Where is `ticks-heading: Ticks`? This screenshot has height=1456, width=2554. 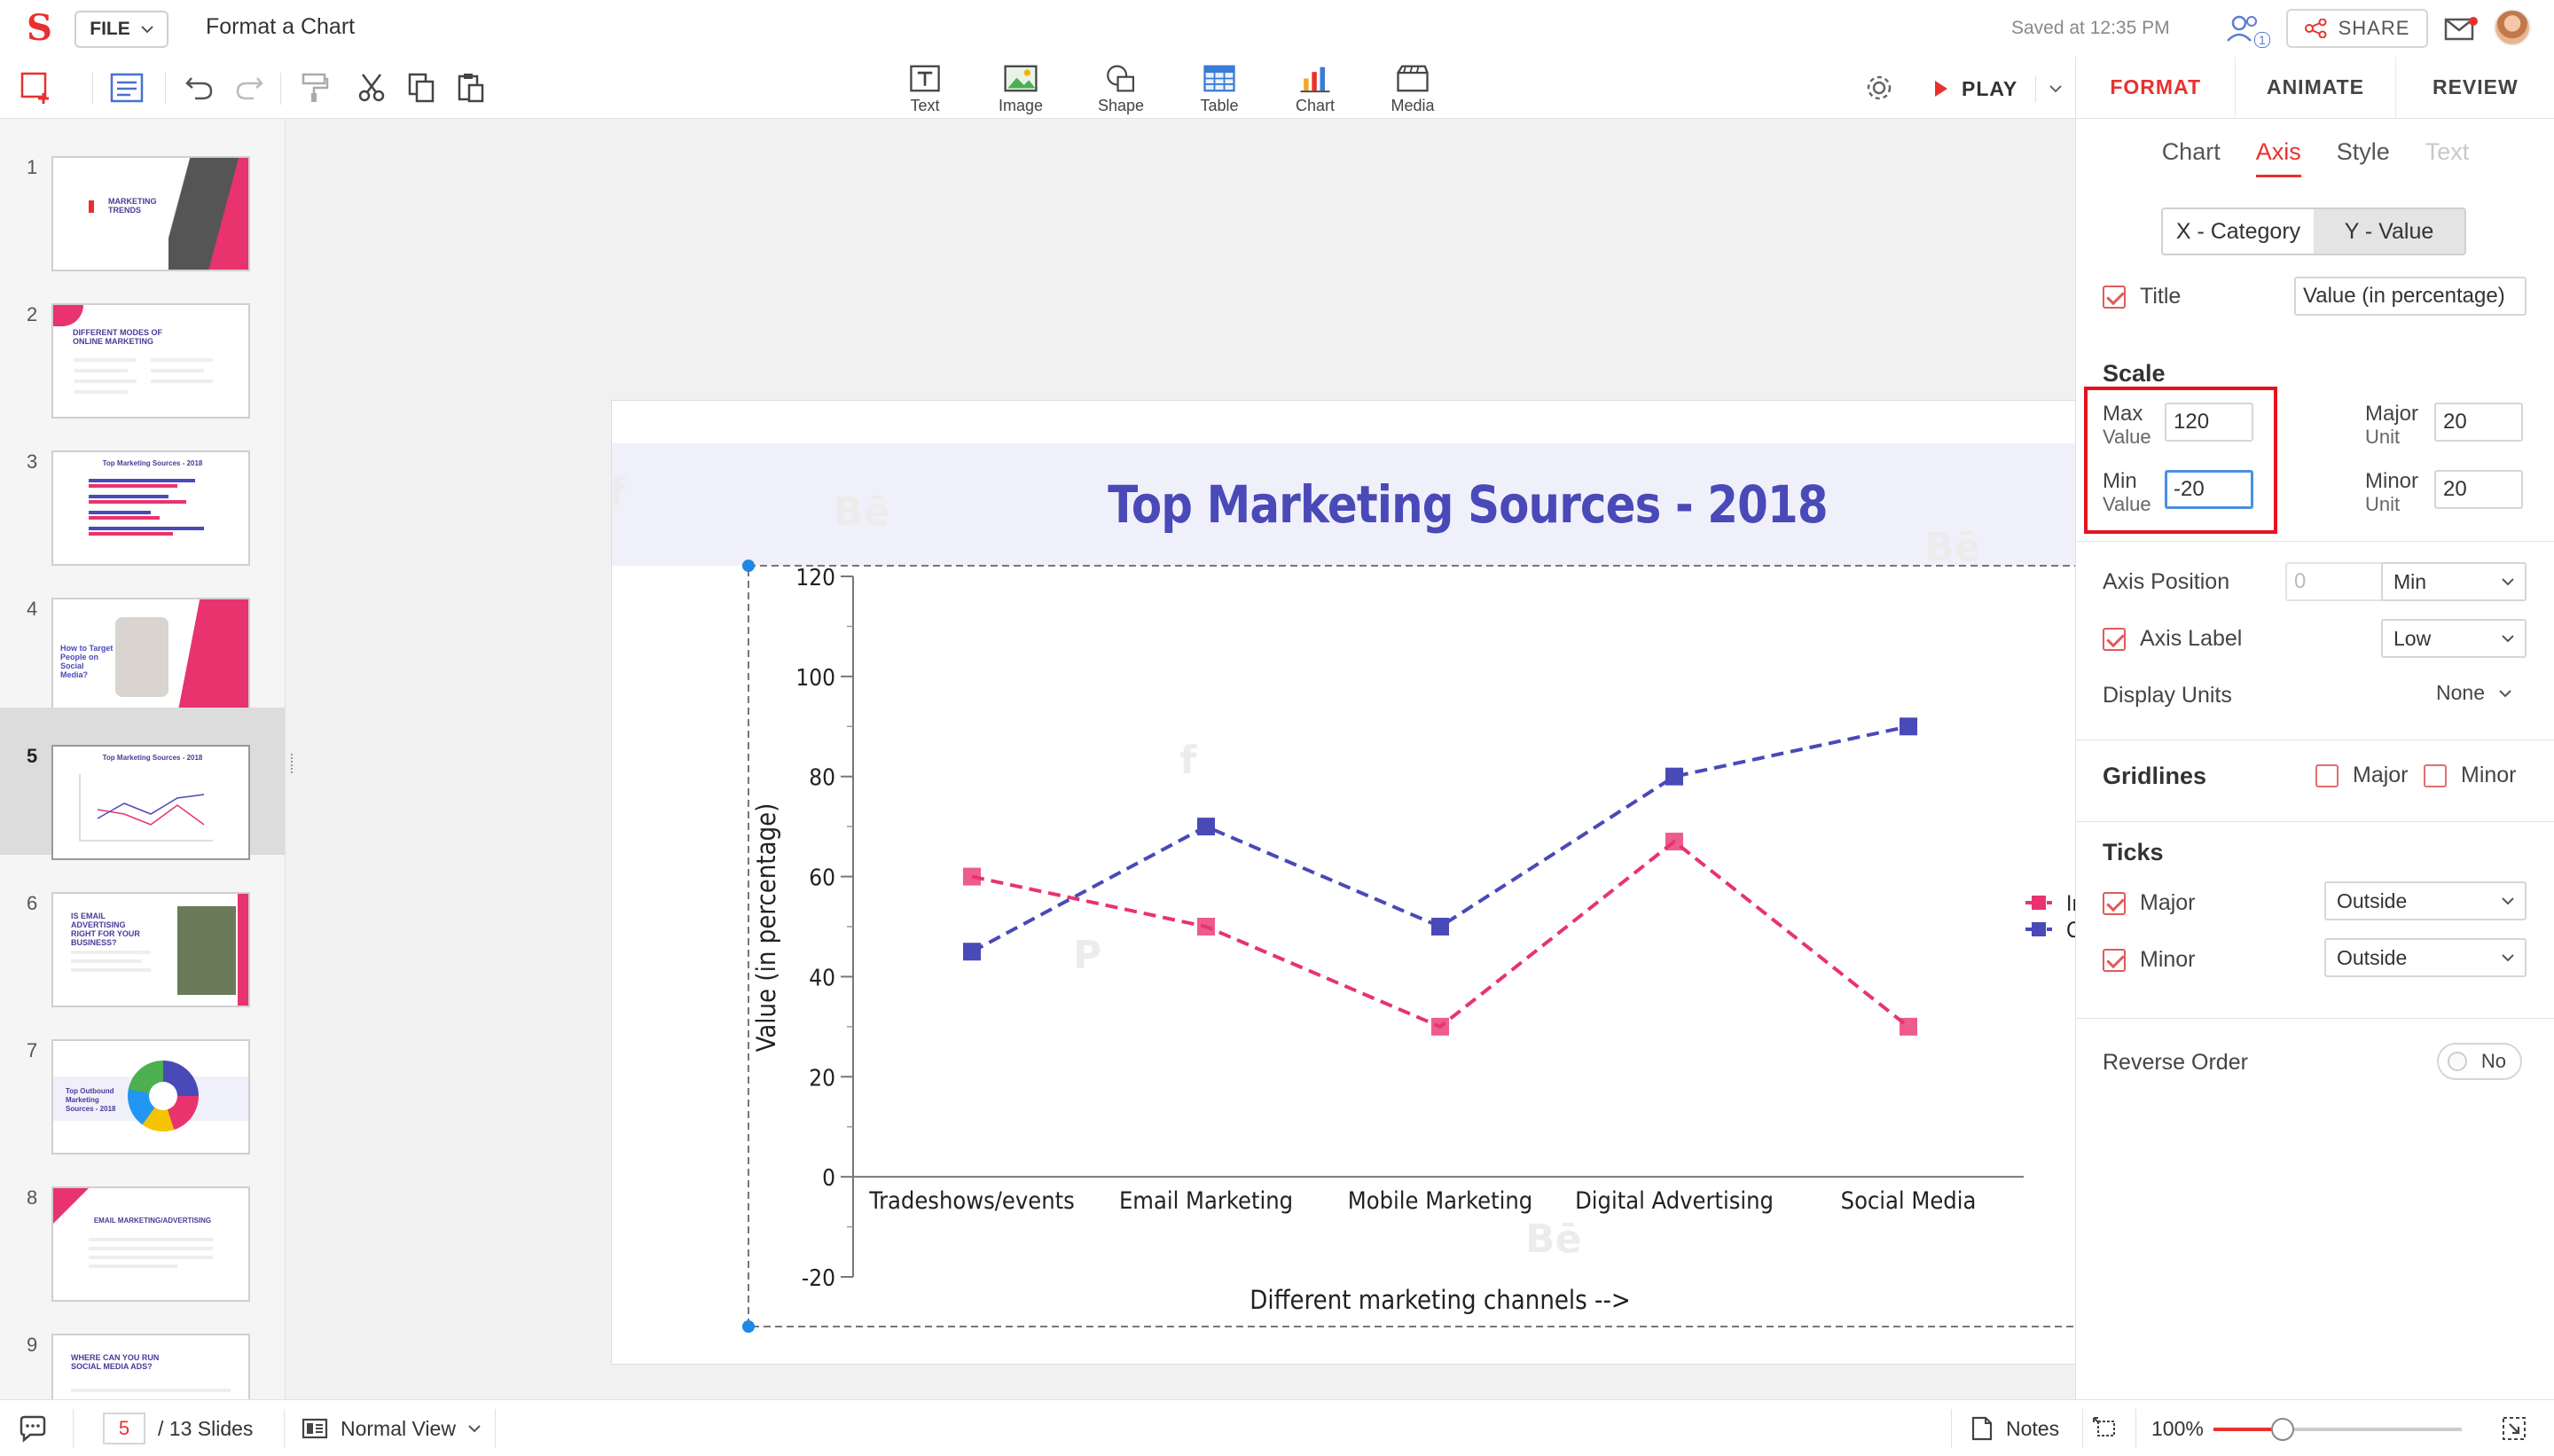
ticks-heading: Ticks is located at coordinates (2133, 852).